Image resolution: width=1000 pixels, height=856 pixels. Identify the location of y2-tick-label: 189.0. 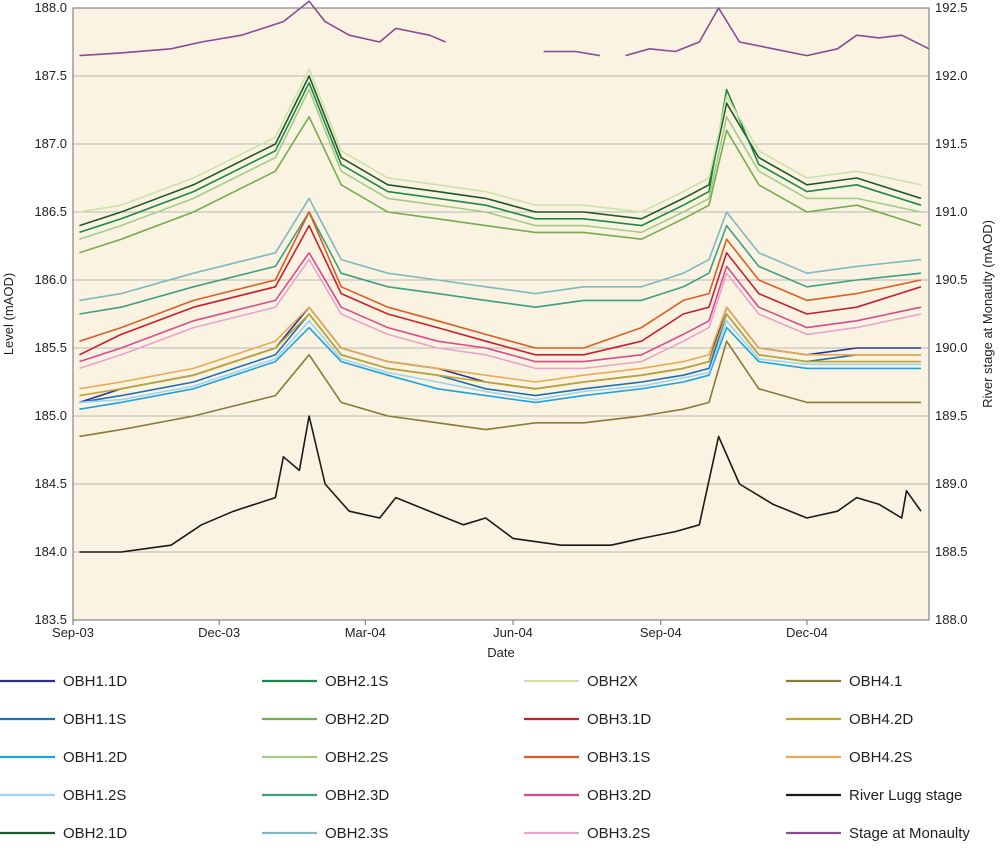
(951, 483).